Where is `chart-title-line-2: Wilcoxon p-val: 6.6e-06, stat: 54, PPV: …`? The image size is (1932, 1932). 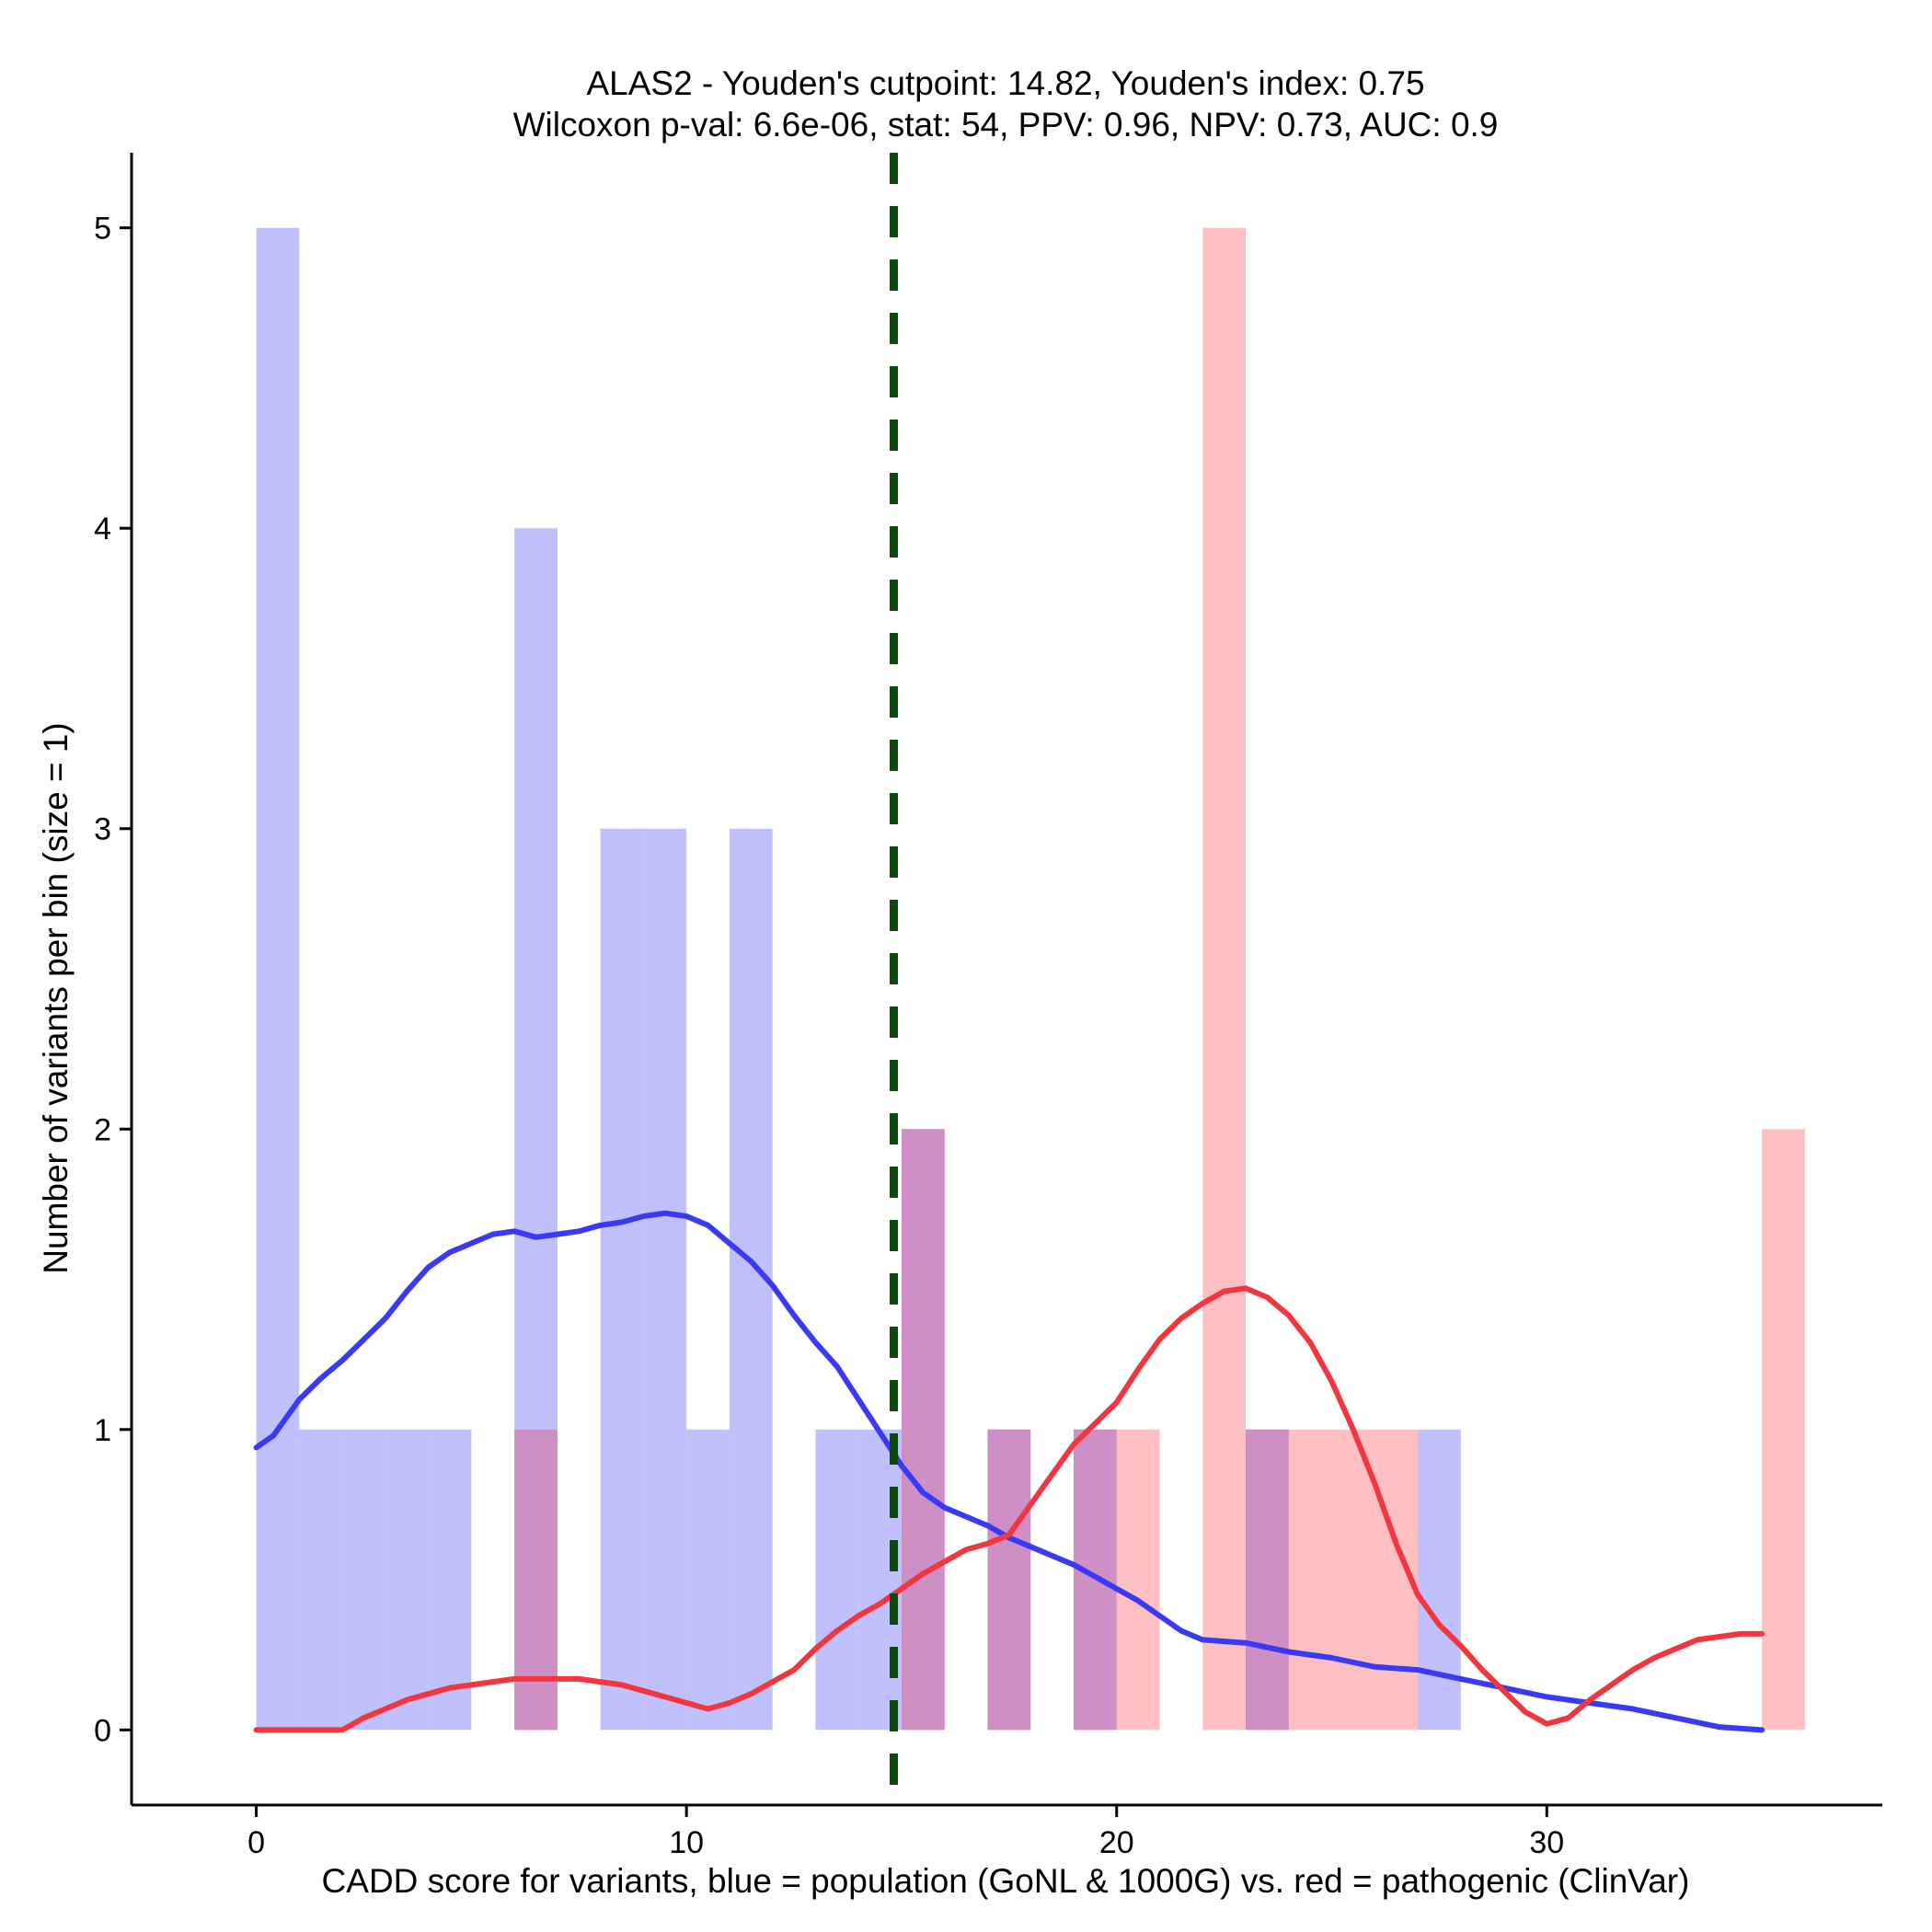
chart-title-line-2: Wilcoxon p-val: 6.6e-06, stat: 54, PPV: … is located at coordinates (1006, 125).